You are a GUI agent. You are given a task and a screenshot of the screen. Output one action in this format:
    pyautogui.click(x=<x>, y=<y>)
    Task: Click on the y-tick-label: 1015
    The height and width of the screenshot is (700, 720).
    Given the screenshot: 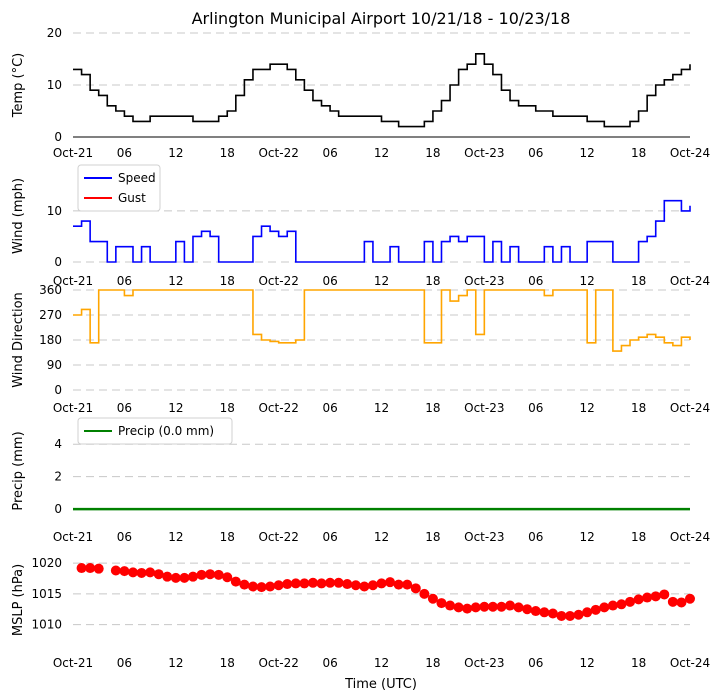 What is the action you would take?
    pyautogui.click(x=46, y=594)
    